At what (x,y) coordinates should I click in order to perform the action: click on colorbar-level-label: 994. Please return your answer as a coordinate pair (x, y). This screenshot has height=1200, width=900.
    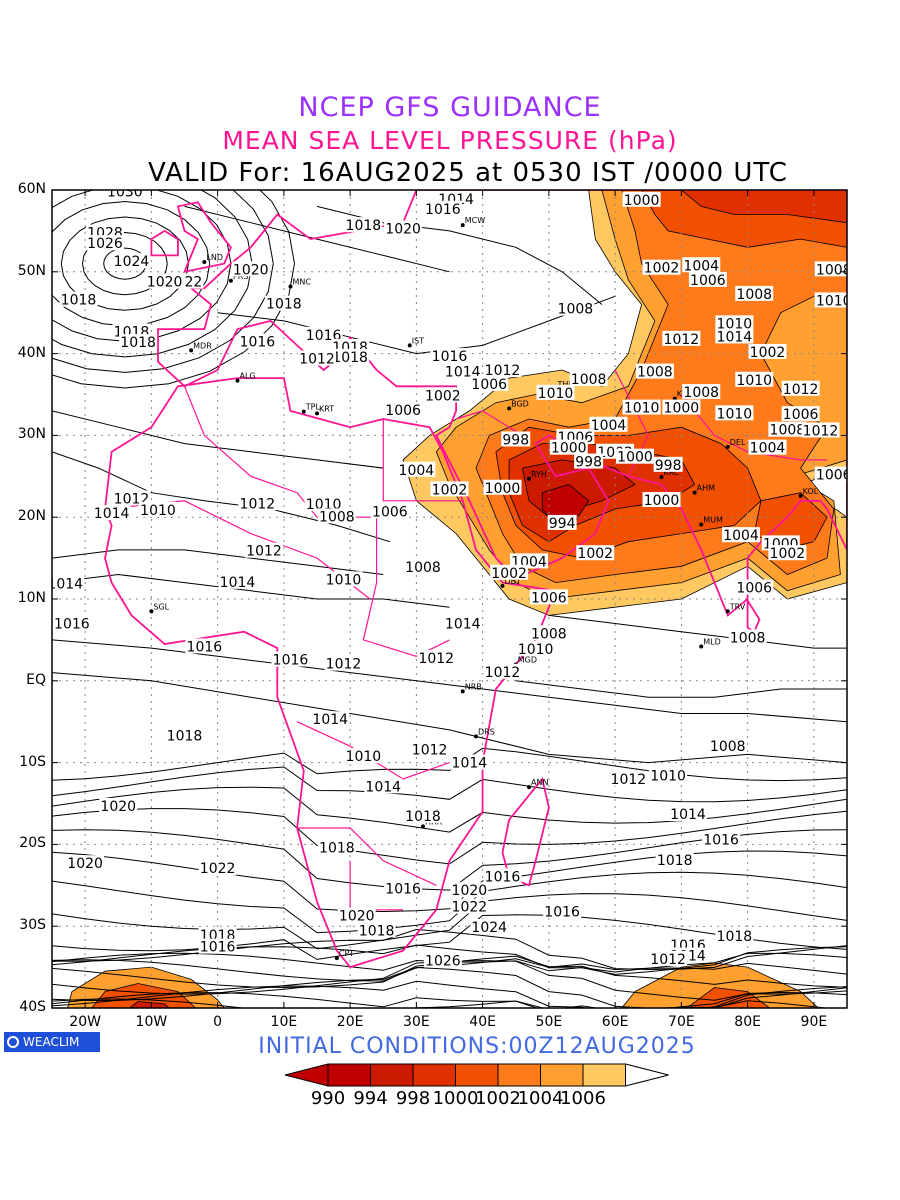
    Looking at the image, I should click on (370, 1098).